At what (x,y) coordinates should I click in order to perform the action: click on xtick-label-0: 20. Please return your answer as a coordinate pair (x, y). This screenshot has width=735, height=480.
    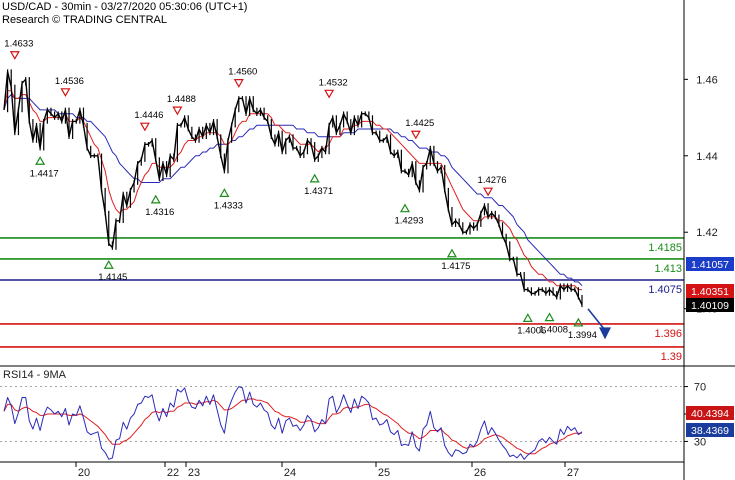
    Looking at the image, I should click on (84, 473).